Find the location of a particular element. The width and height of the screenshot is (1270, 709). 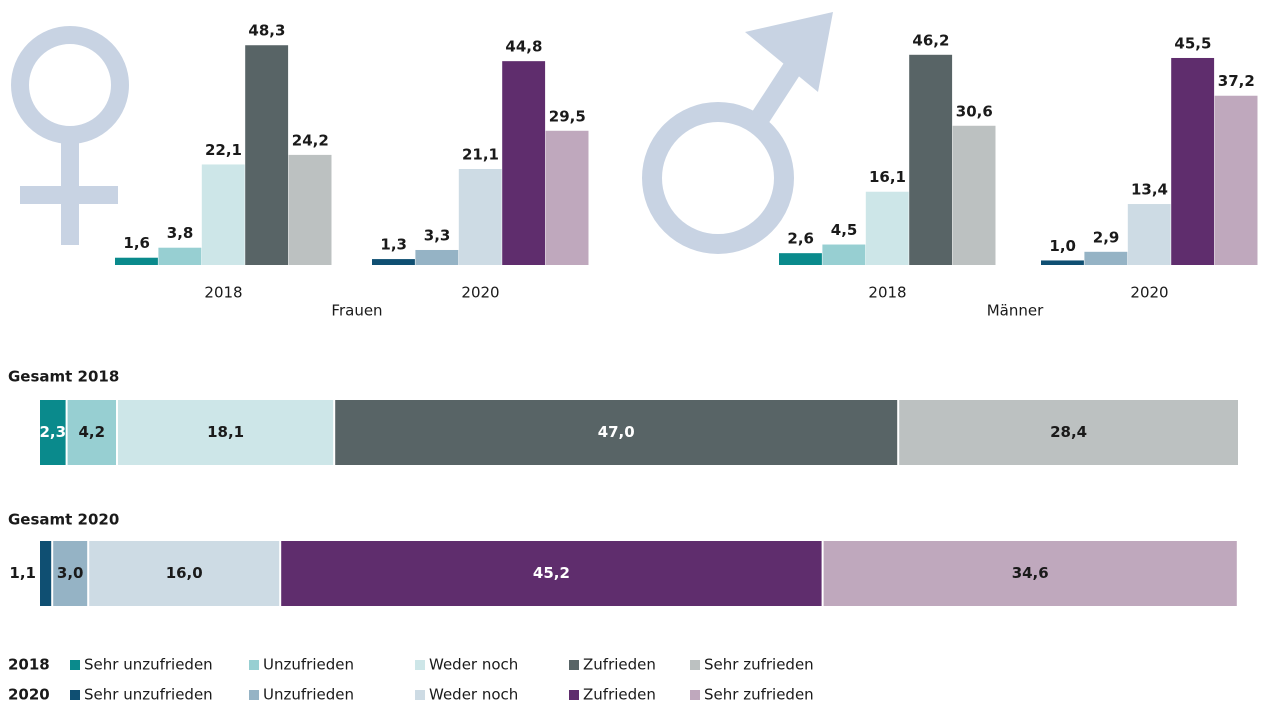

data-label: 45,5 is located at coordinates (1192, 43).